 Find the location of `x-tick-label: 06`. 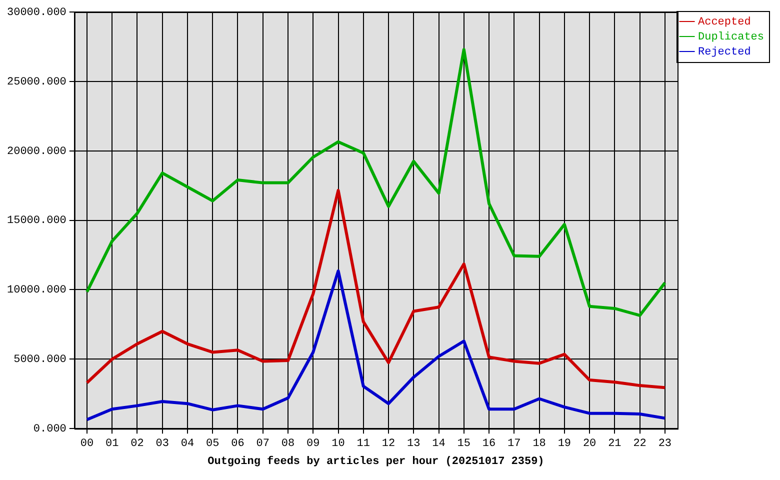

x-tick-label: 06 is located at coordinates (237, 444).